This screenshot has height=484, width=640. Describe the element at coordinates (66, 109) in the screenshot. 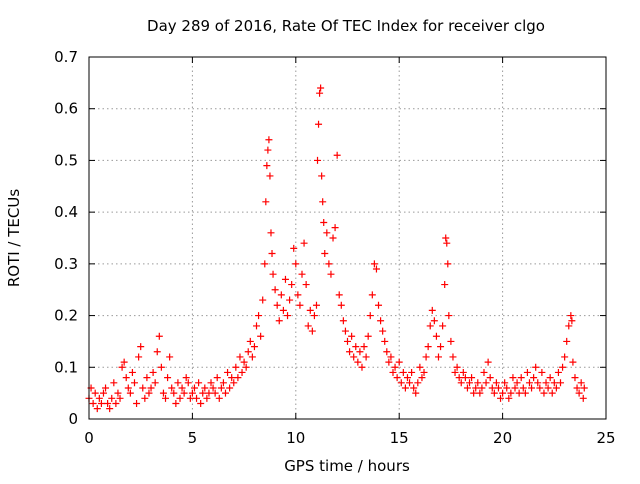

I see `y-tick-label: 0.6` at that location.